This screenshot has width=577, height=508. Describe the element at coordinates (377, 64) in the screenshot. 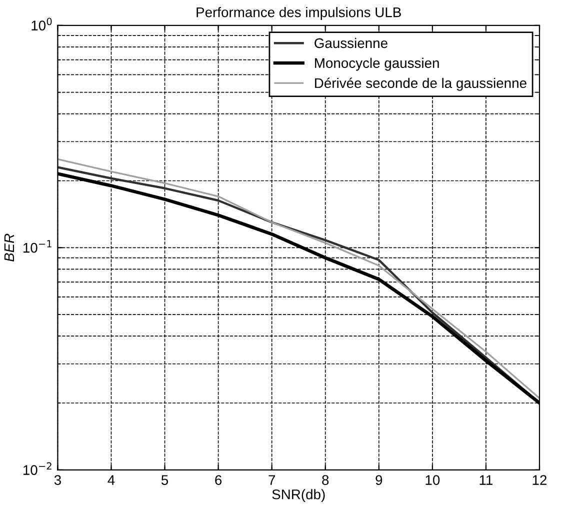

I see `legend-label: Monocycle gaussien` at that location.